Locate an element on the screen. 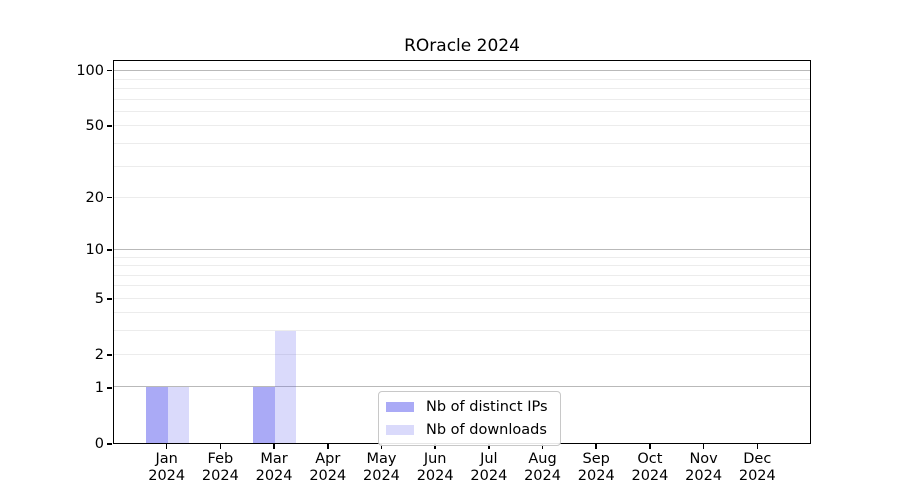 This screenshot has width=900, height=500. y-tick-label-20: 20 is located at coordinates (94, 197).